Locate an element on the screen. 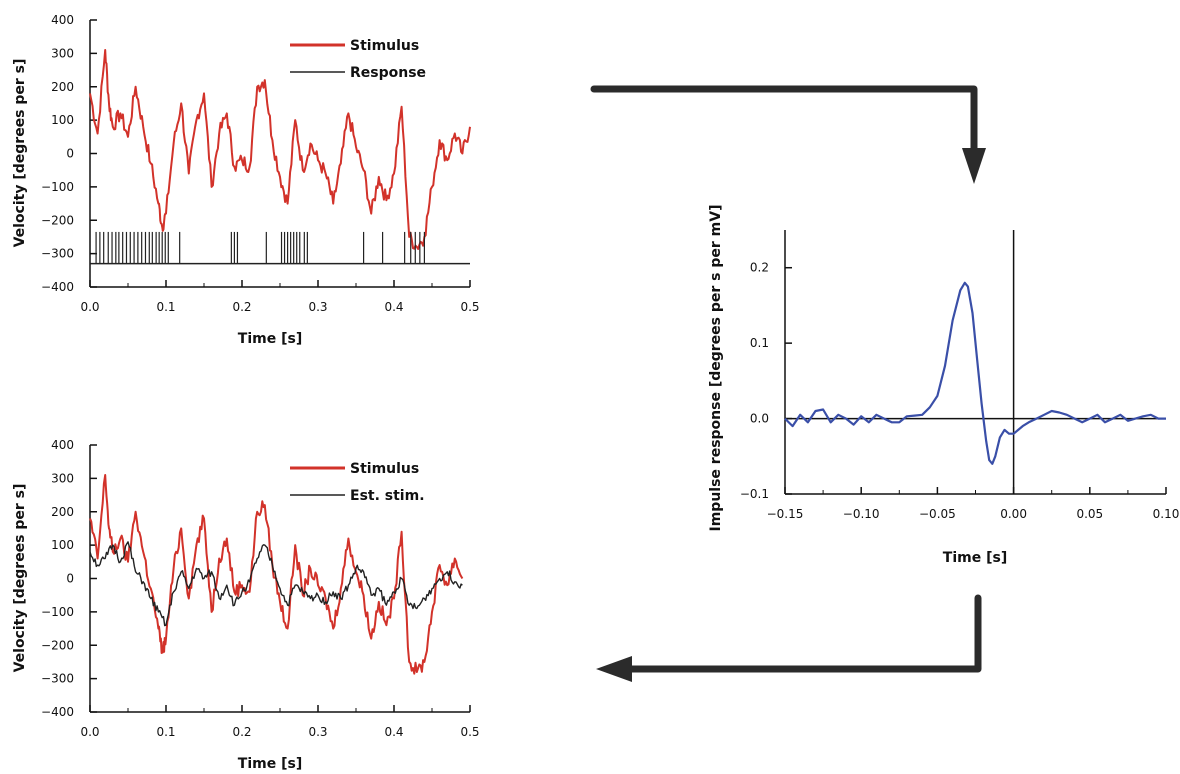 This screenshot has height=774, width=1180. x-tick-label: −0.05 is located at coordinates (937, 514).